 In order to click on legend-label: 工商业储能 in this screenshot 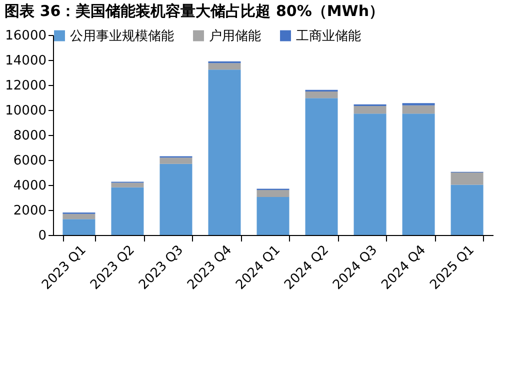, I will do `click(328, 36)`.